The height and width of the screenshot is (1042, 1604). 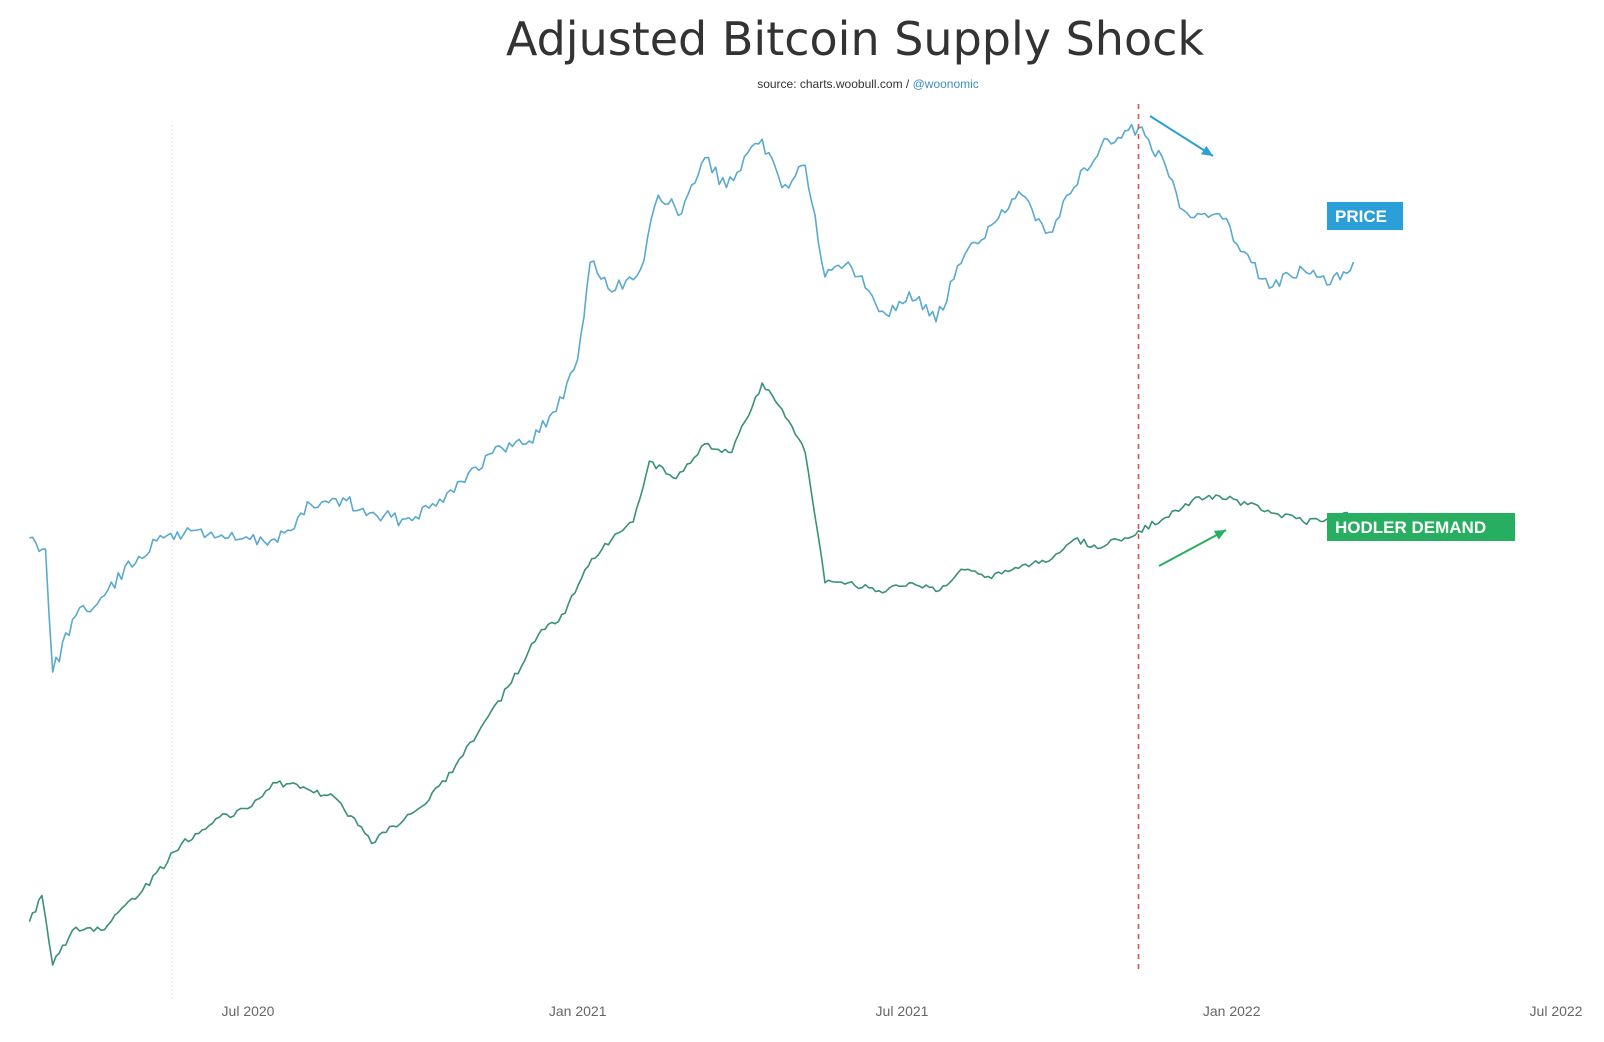 I want to click on x-tick-label: Jul 2022, so click(x=1556, y=1011).